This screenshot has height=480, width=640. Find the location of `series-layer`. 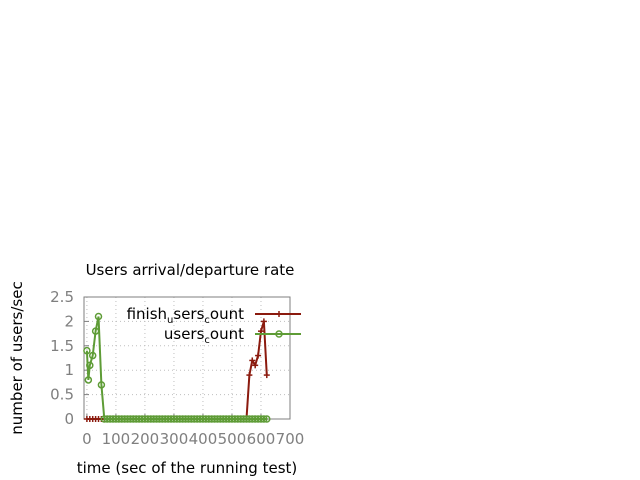

series-layer is located at coordinates (177, 367).